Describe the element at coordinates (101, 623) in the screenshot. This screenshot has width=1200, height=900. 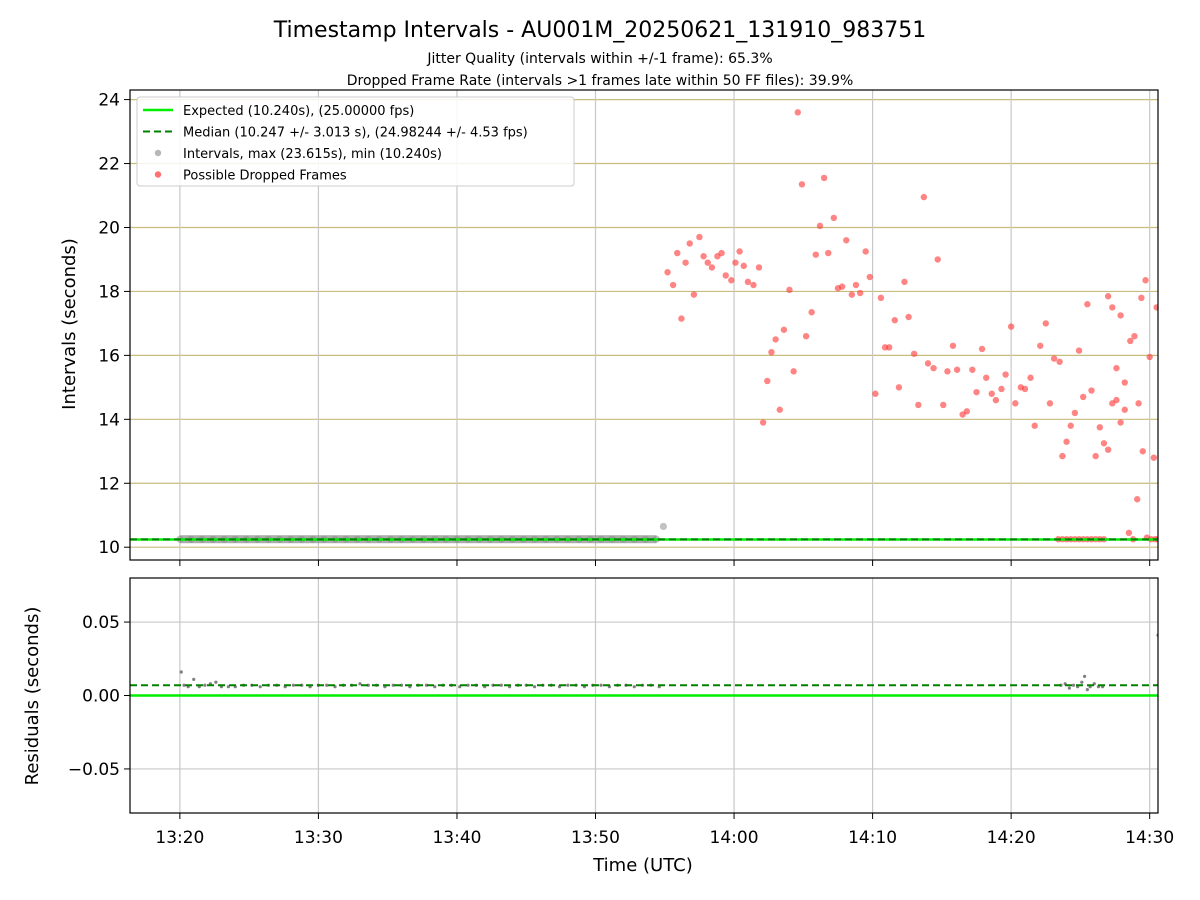
I see `y-tick-label: 0.05` at that location.